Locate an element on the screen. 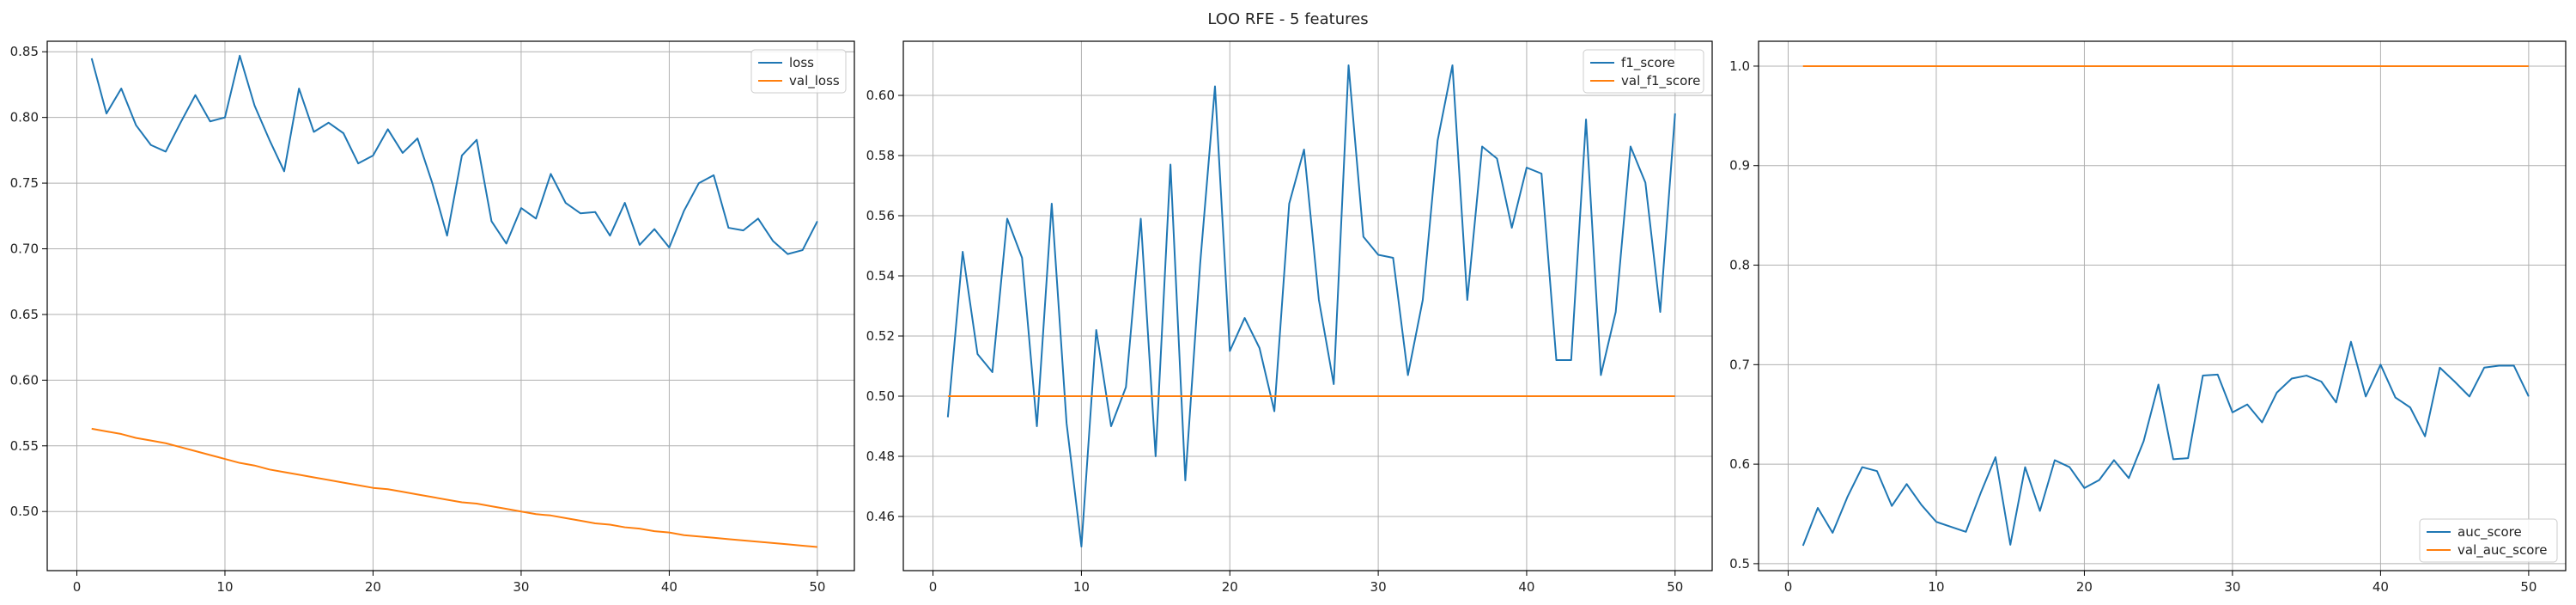 Image resolution: width=2576 pixels, height=605 pixels. y-tick-label: 0.70 is located at coordinates (25, 249).